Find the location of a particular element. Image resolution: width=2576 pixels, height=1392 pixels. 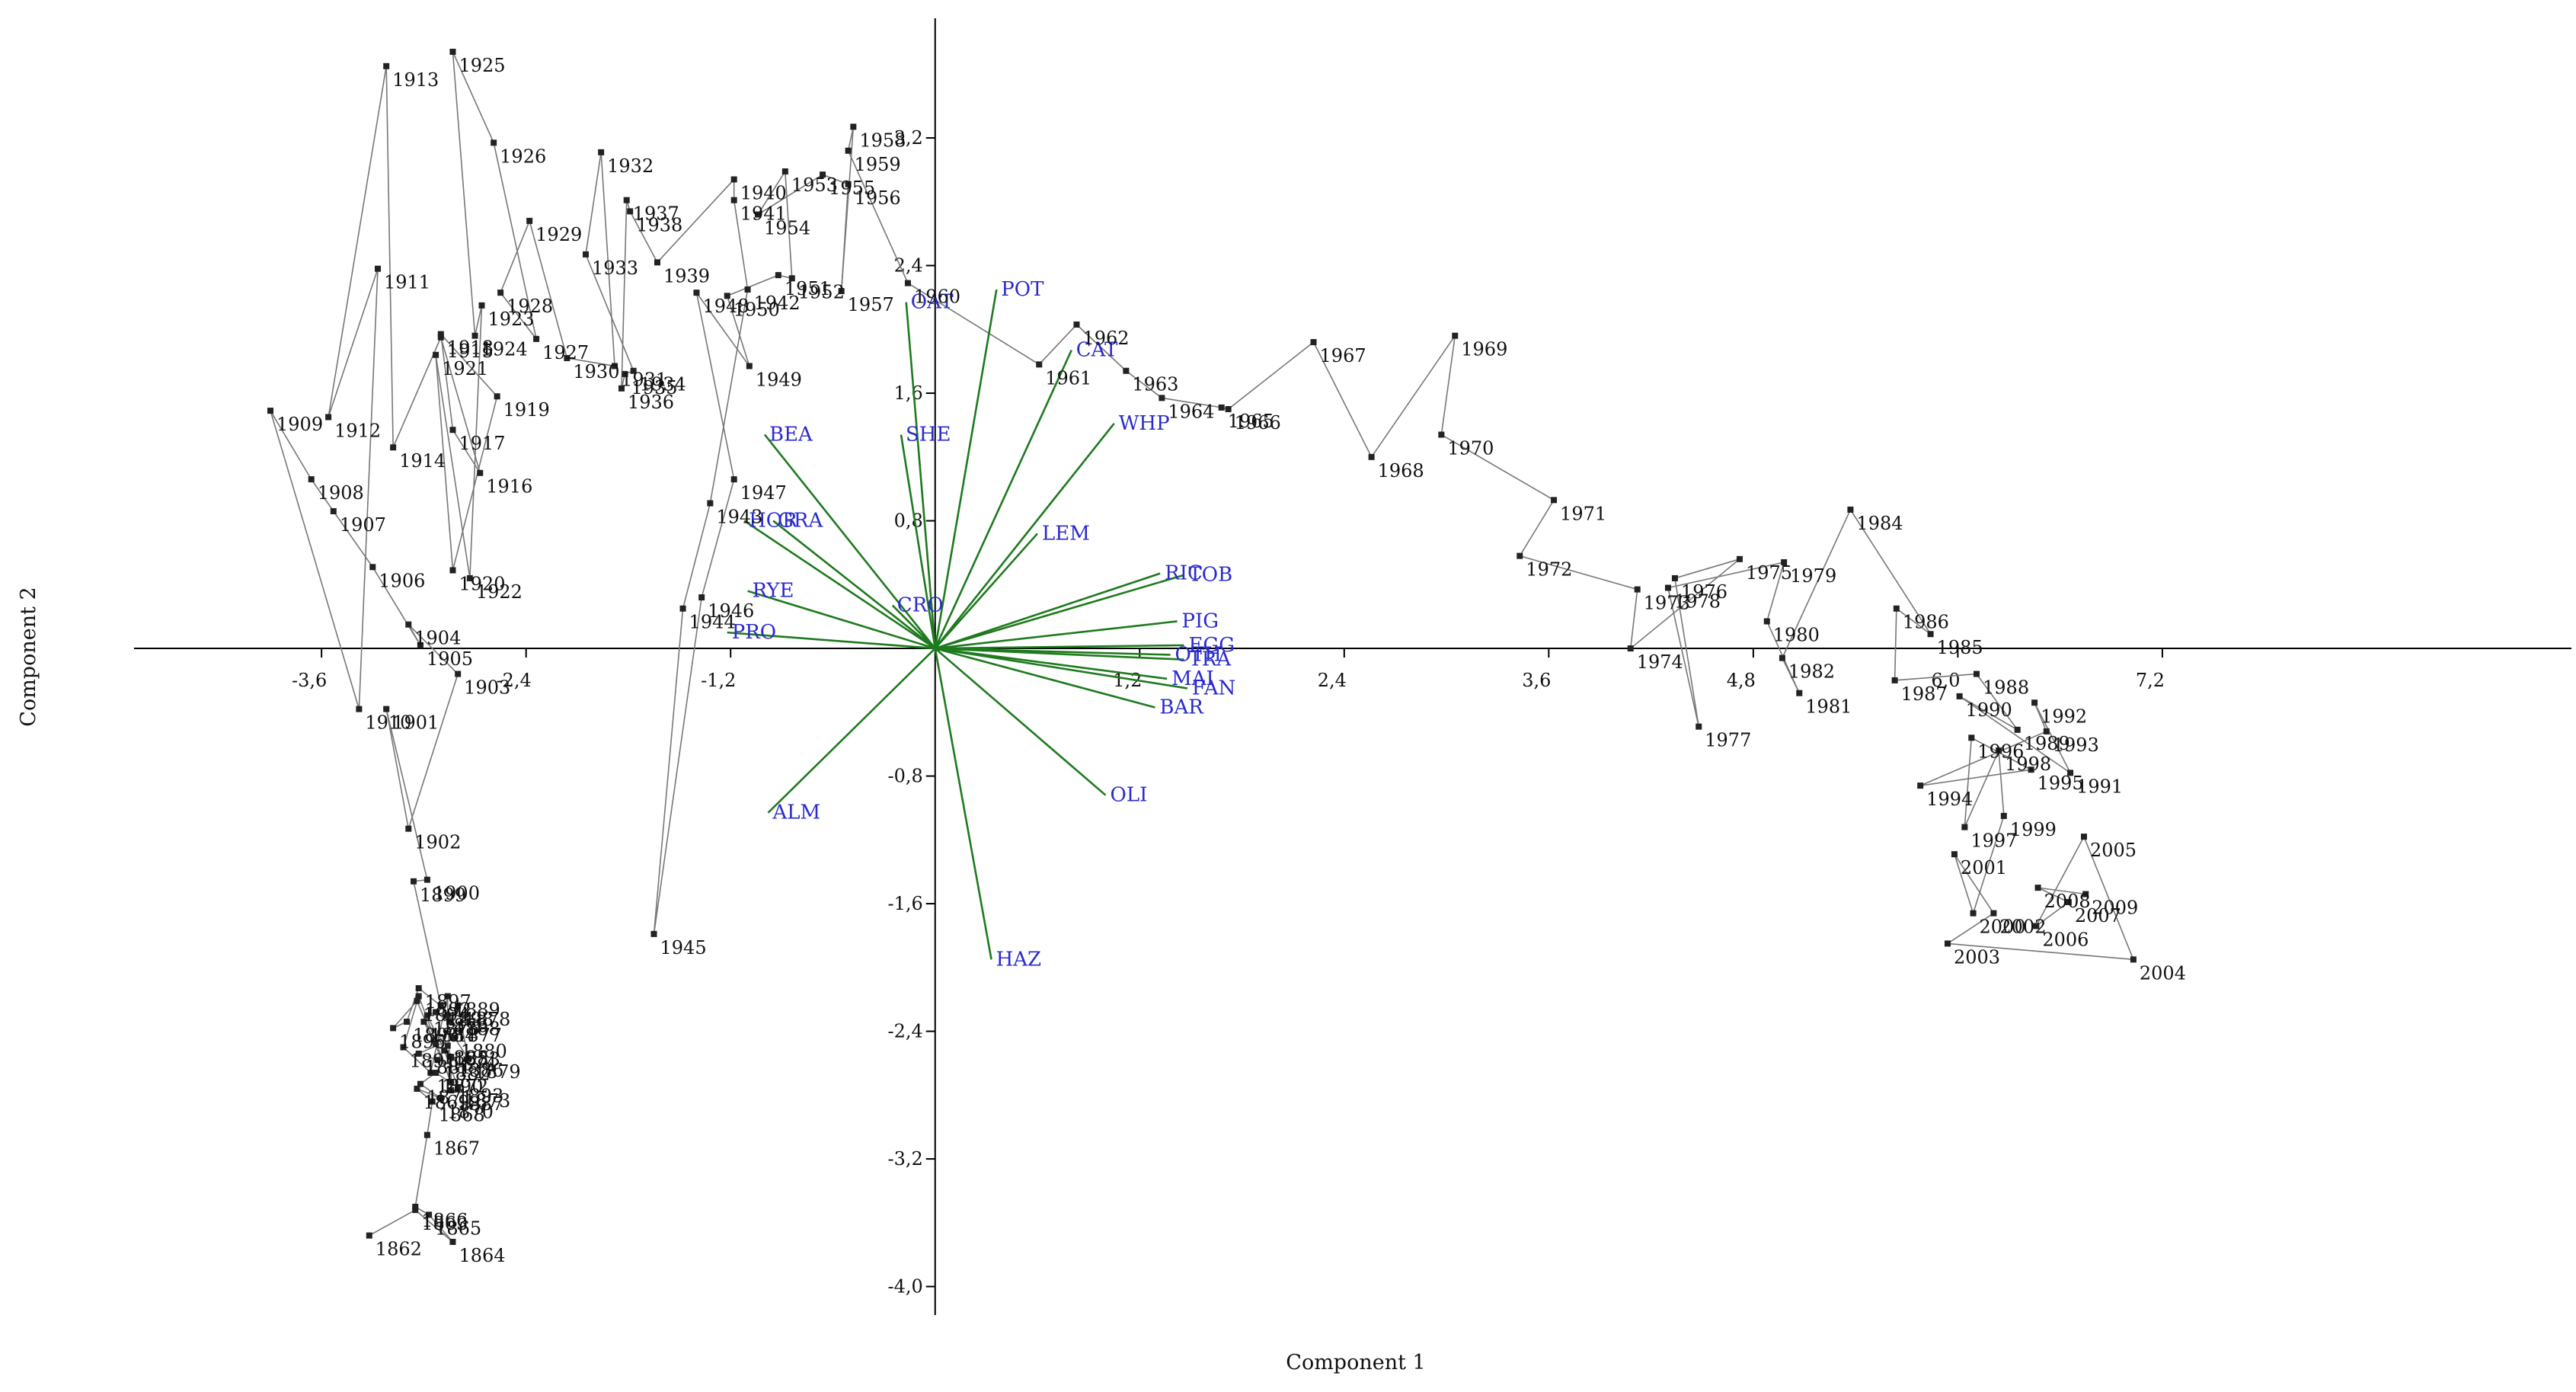

year-point-1938 is located at coordinates (630, 211).